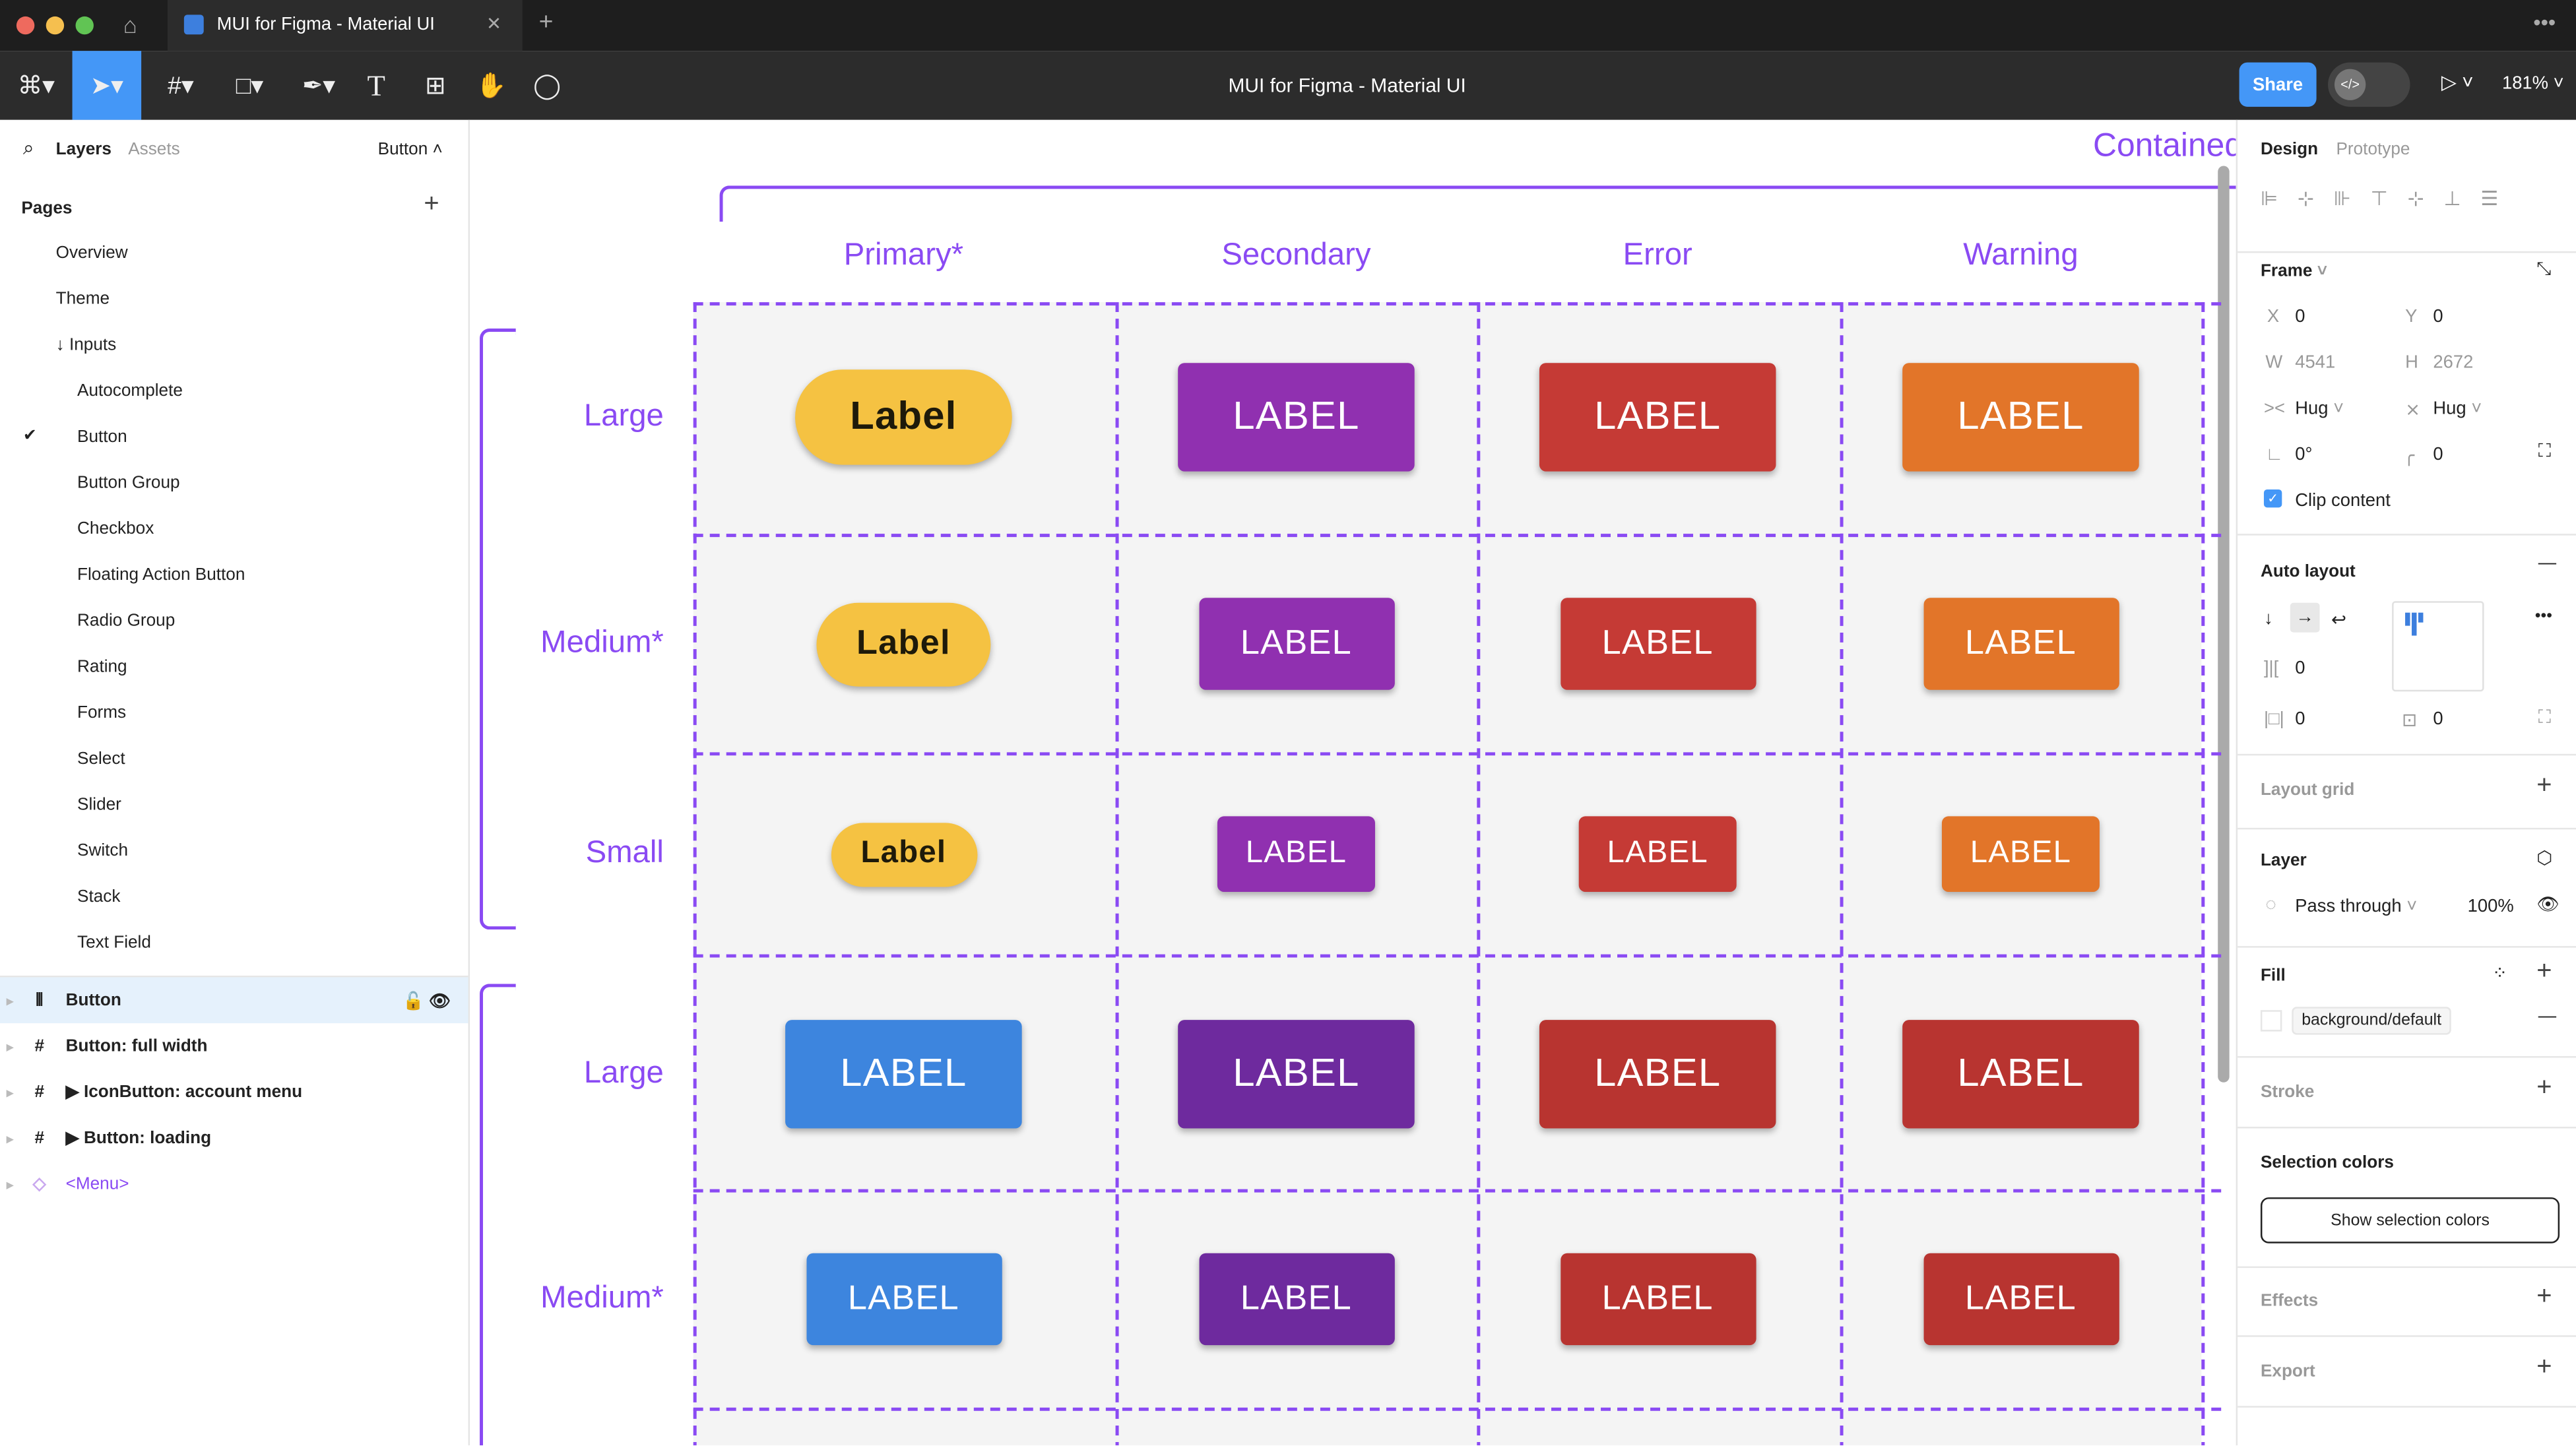 The height and width of the screenshot is (1446, 2576). What do you see at coordinates (234, 1092) in the screenshot?
I see `layer-row: ▸ # ▶ IconButton: account menu` at bounding box center [234, 1092].